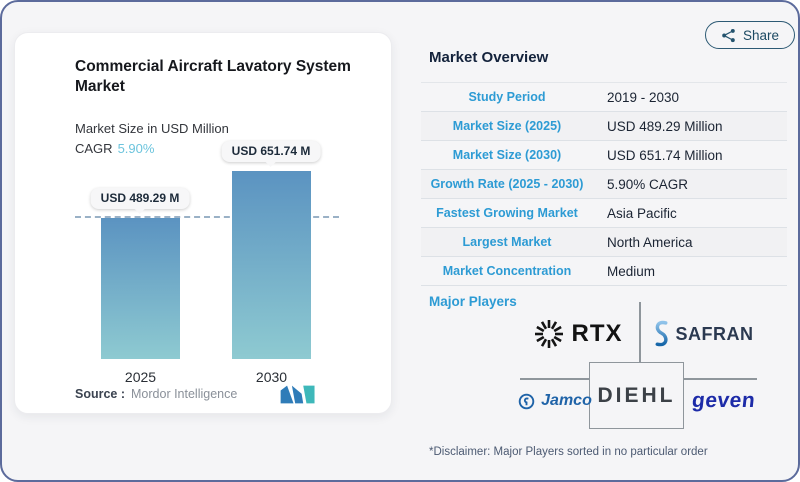 The image size is (800, 482). I want to click on table-row: Largest Market North America, so click(604, 242).